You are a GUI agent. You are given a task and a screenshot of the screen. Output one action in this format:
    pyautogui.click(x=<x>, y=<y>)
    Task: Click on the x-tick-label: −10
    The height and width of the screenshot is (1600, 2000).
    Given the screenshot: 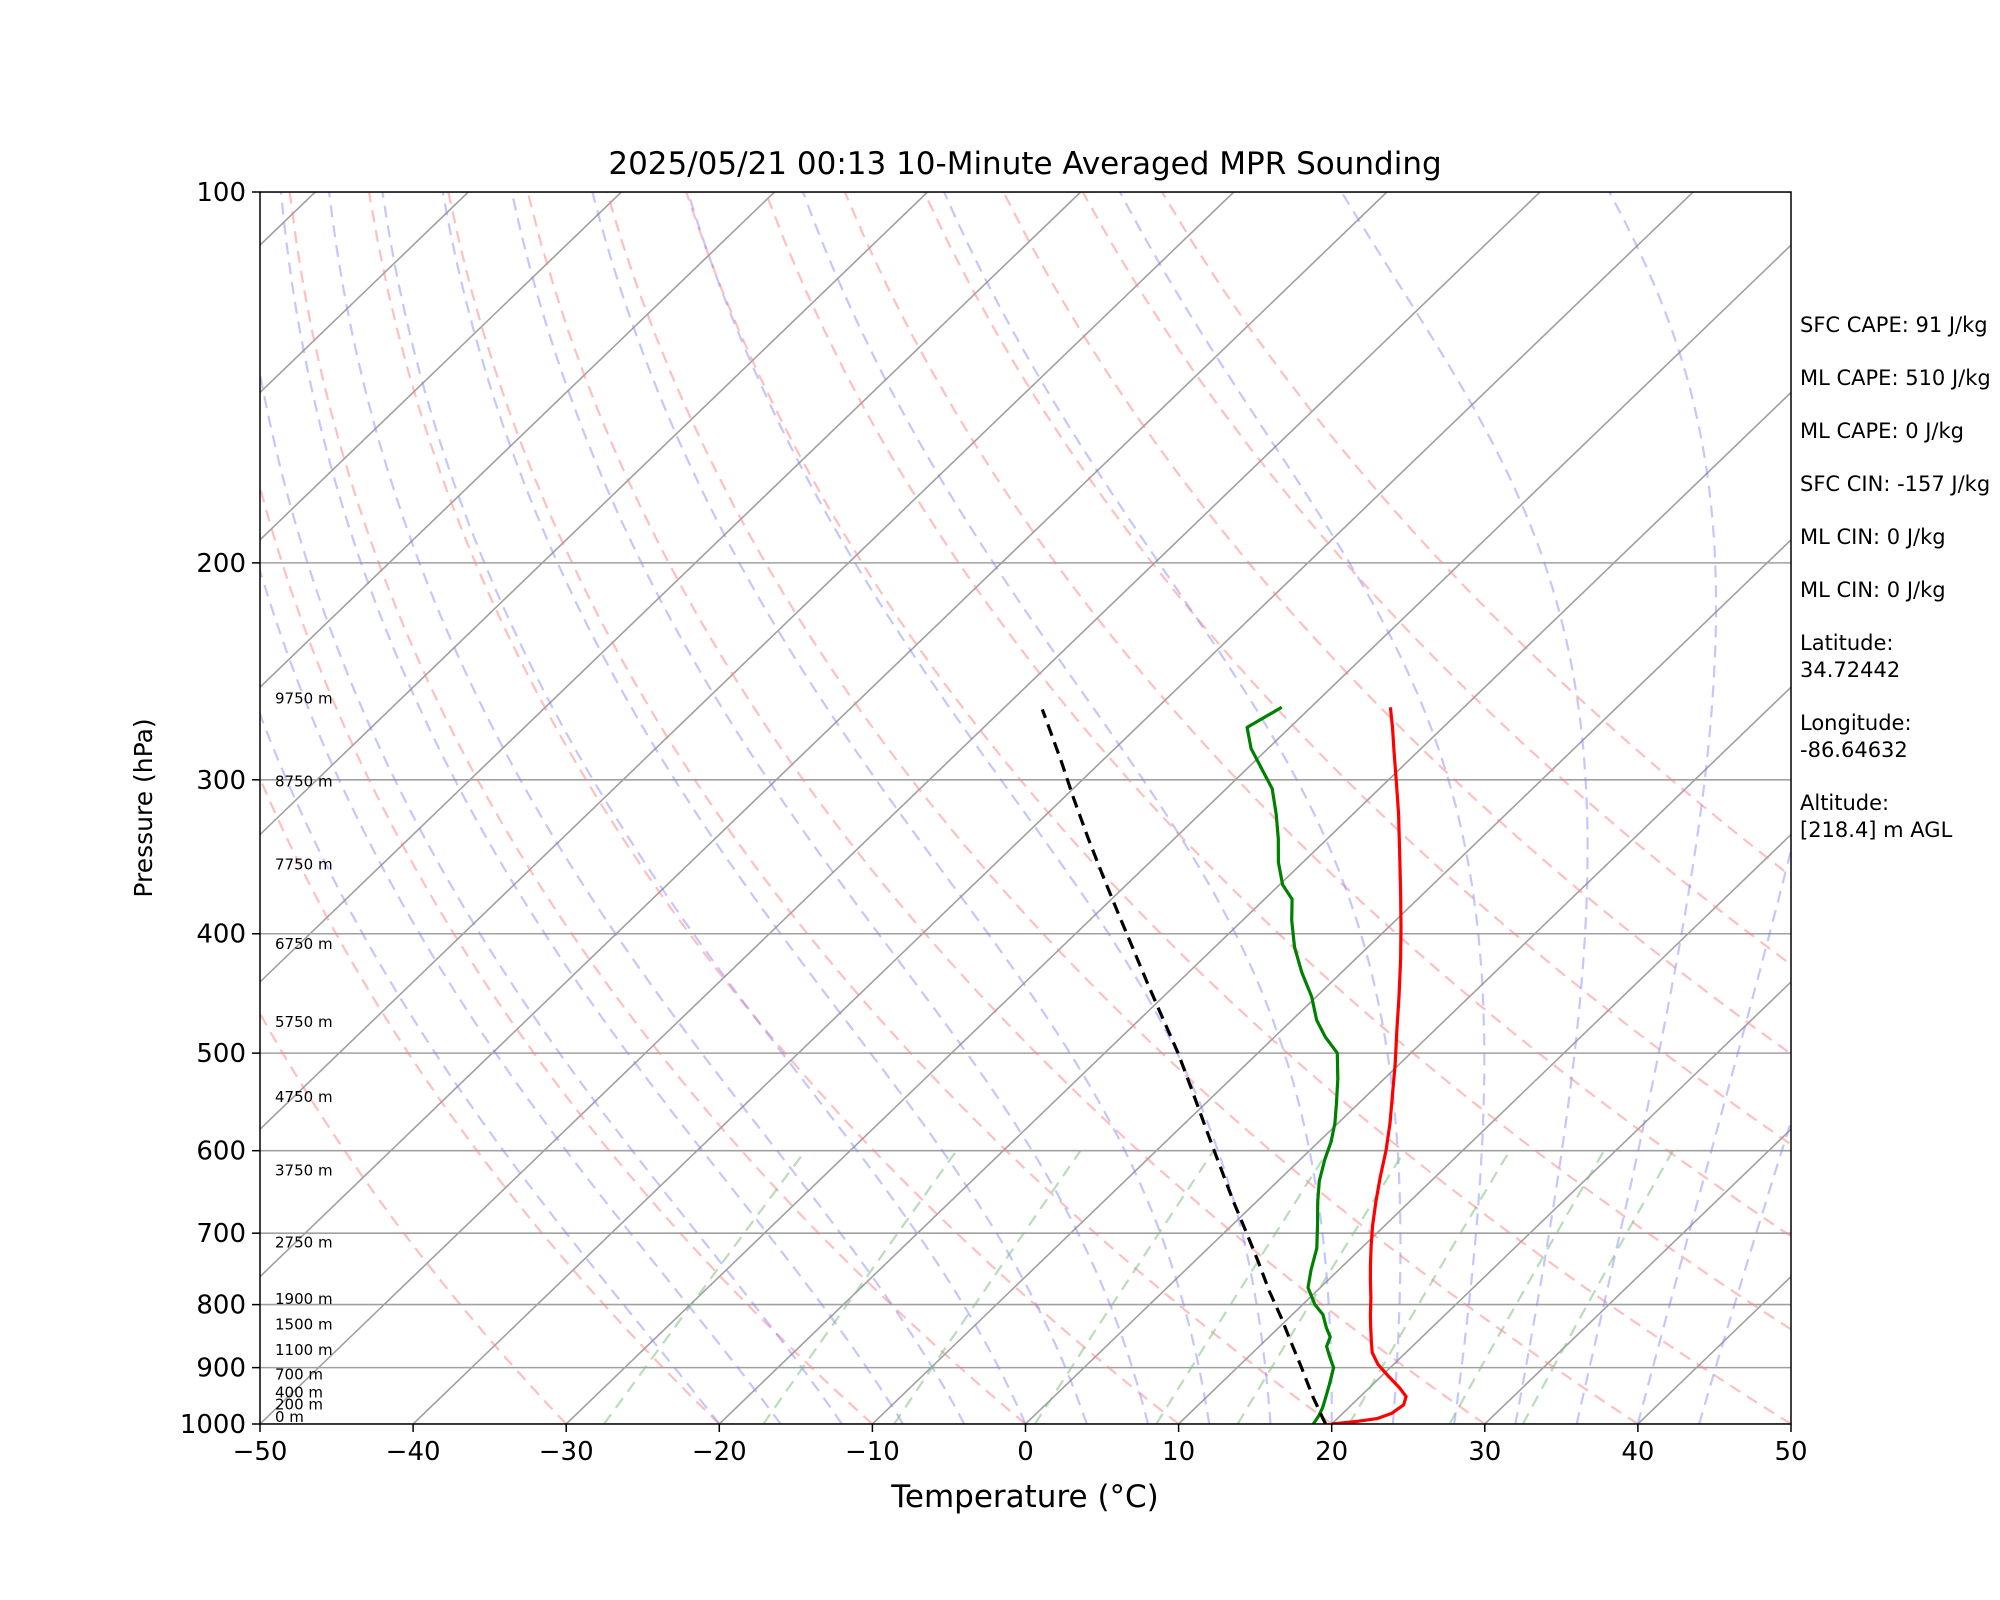 What is the action you would take?
    pyautogui.click(x=872, y=1452)
    